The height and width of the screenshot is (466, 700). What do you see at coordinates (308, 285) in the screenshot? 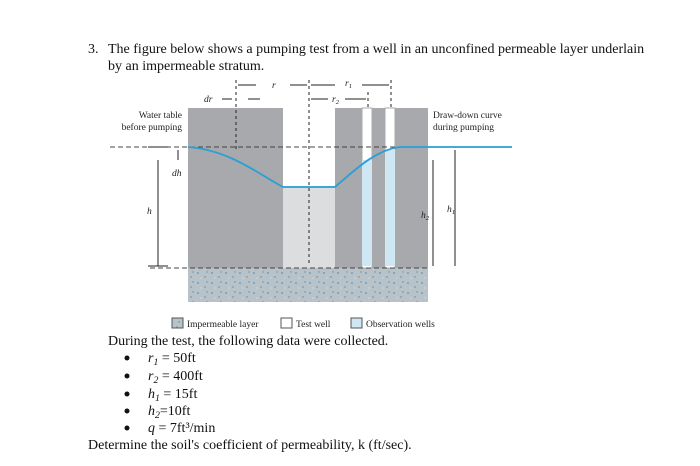
I see `impermeable-layer` at bounding box center [308, 285].